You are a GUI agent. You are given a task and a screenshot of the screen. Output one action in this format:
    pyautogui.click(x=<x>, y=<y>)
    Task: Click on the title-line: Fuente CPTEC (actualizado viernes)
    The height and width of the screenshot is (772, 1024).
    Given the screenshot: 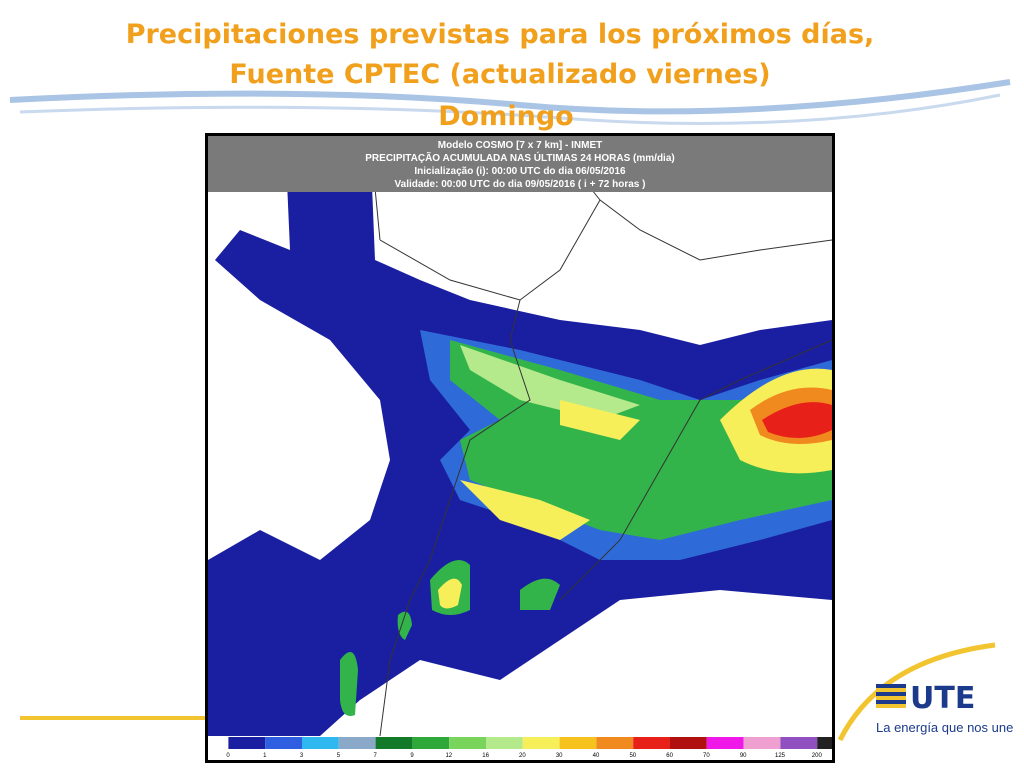 What is the action you would take?
    pyautogui.click(x=499, y=74)
    